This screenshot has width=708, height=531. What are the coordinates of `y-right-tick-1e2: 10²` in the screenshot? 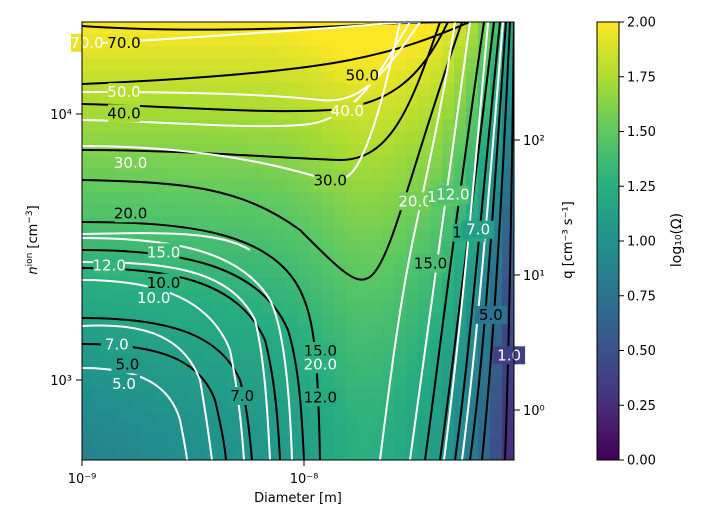 It's located at (534, 141).